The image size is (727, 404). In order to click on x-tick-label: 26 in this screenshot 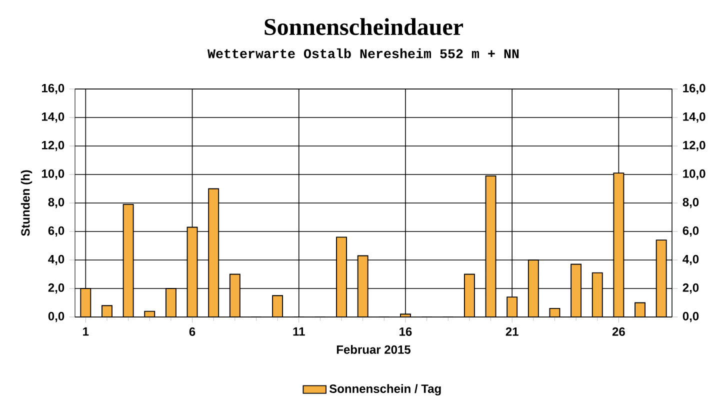, I will do `click(618, 331)`.